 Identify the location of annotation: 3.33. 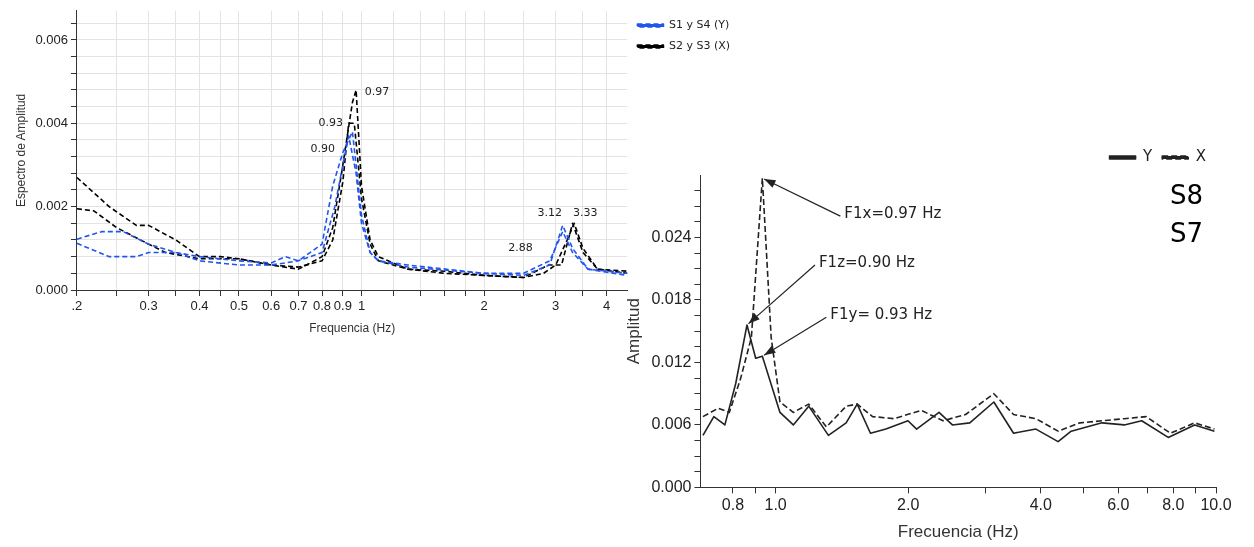
(585, 213).